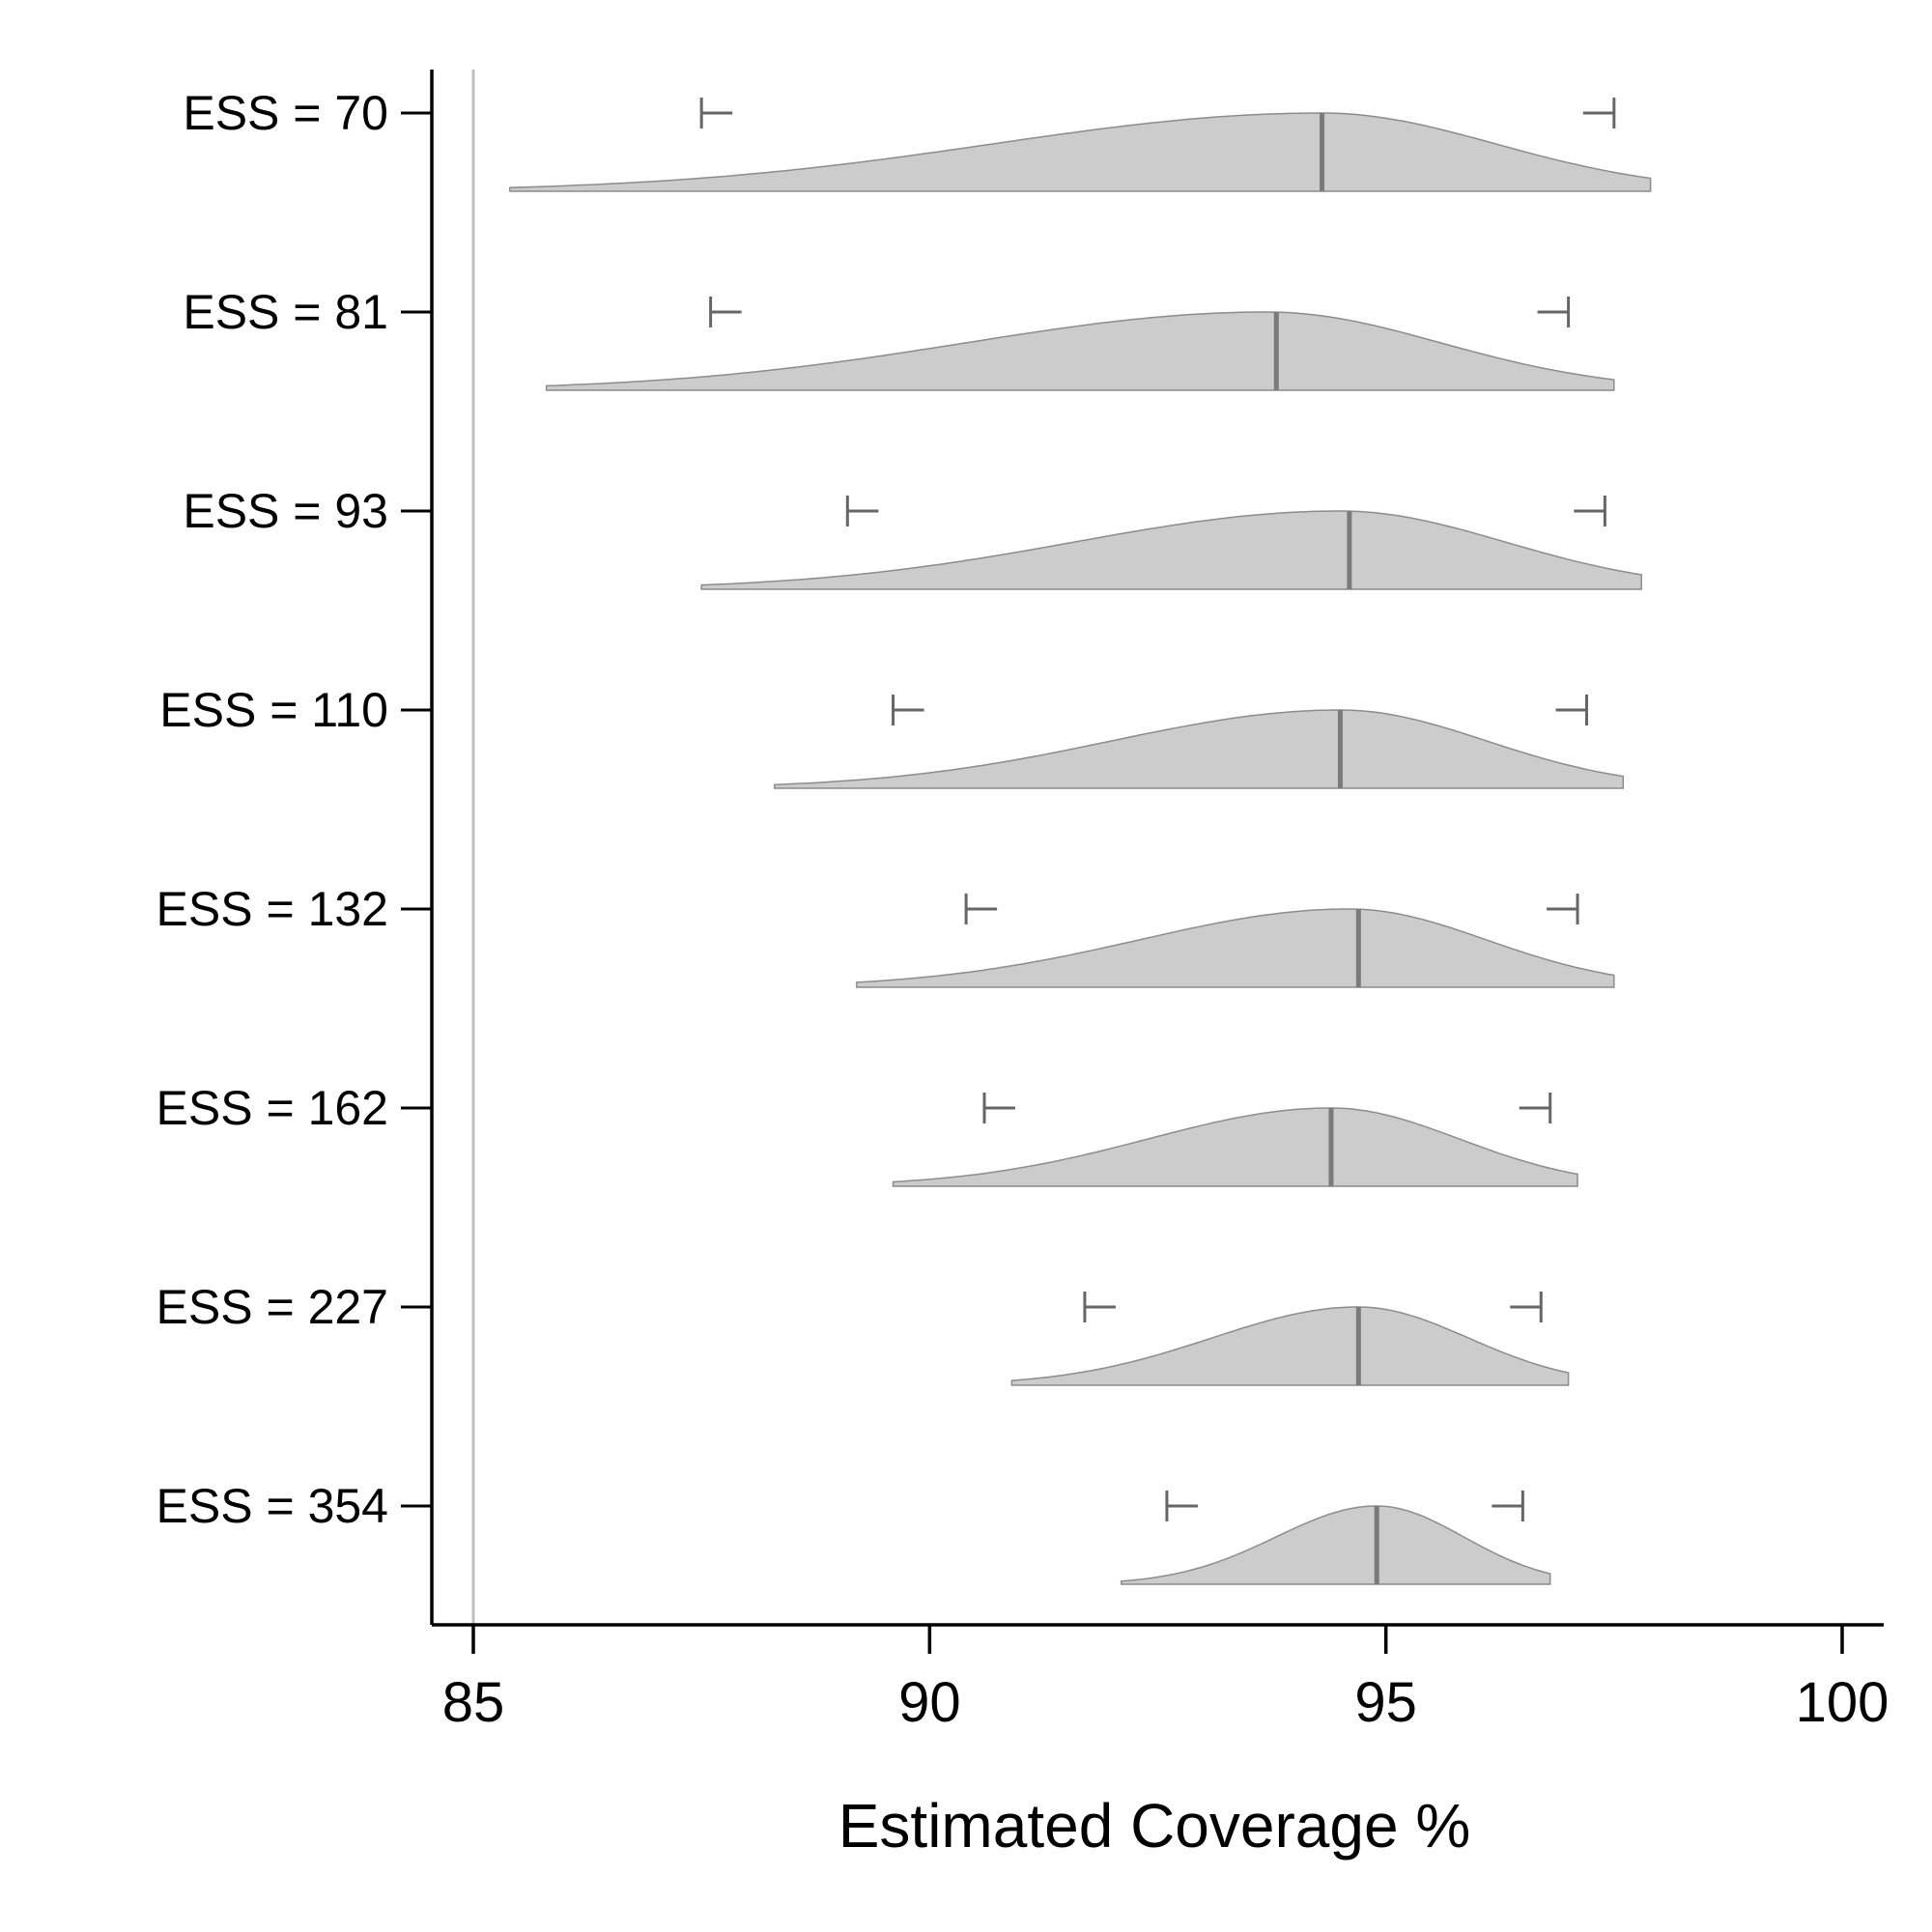 This screenshot has height=1932, width=1932. Describe the element at coordinates (285, 511) in the screenshot. I see `y-tick-label: ESS = 93` at that location.